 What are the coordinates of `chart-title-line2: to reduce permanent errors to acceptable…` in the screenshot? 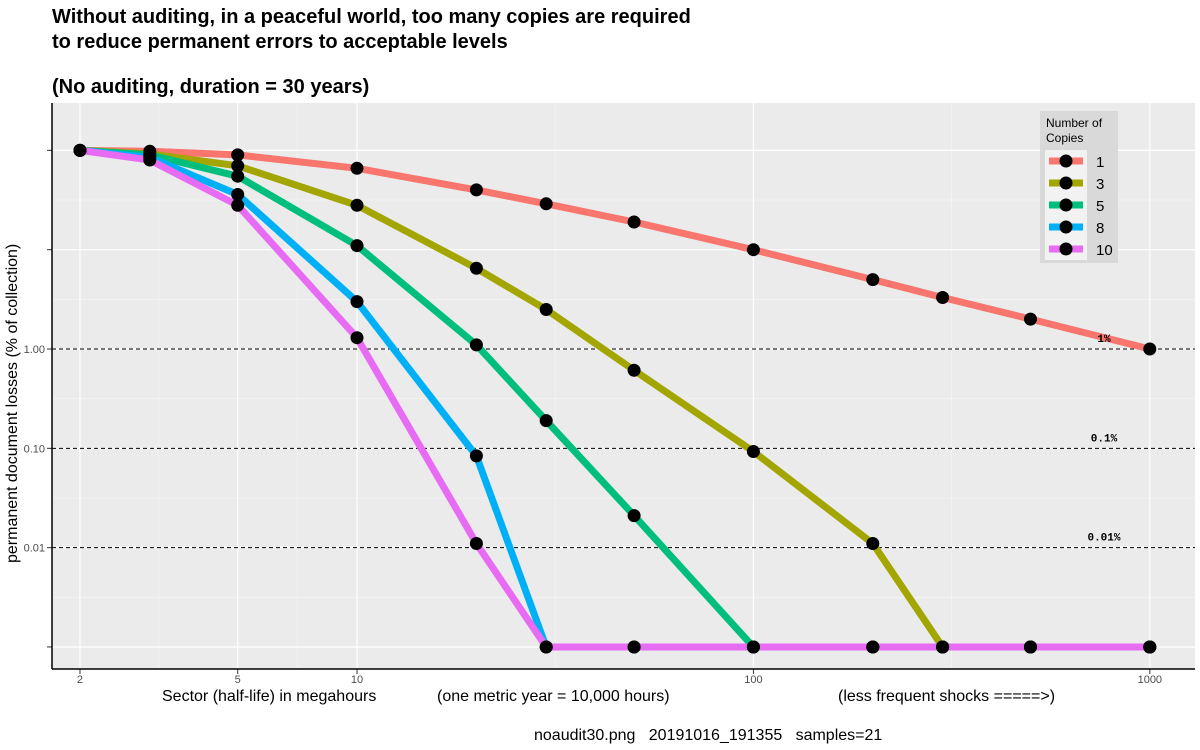 It's located at (280, 42).